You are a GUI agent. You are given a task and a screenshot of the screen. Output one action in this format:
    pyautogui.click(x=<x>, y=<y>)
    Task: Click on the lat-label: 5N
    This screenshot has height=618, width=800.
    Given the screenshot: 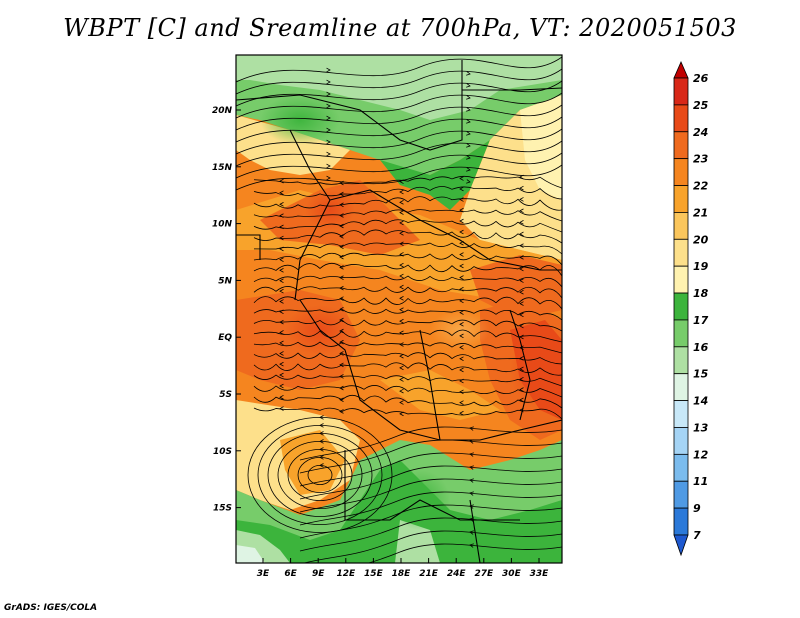 What is the action you would take?
    pyautogui.click(x=225, y=281)
    